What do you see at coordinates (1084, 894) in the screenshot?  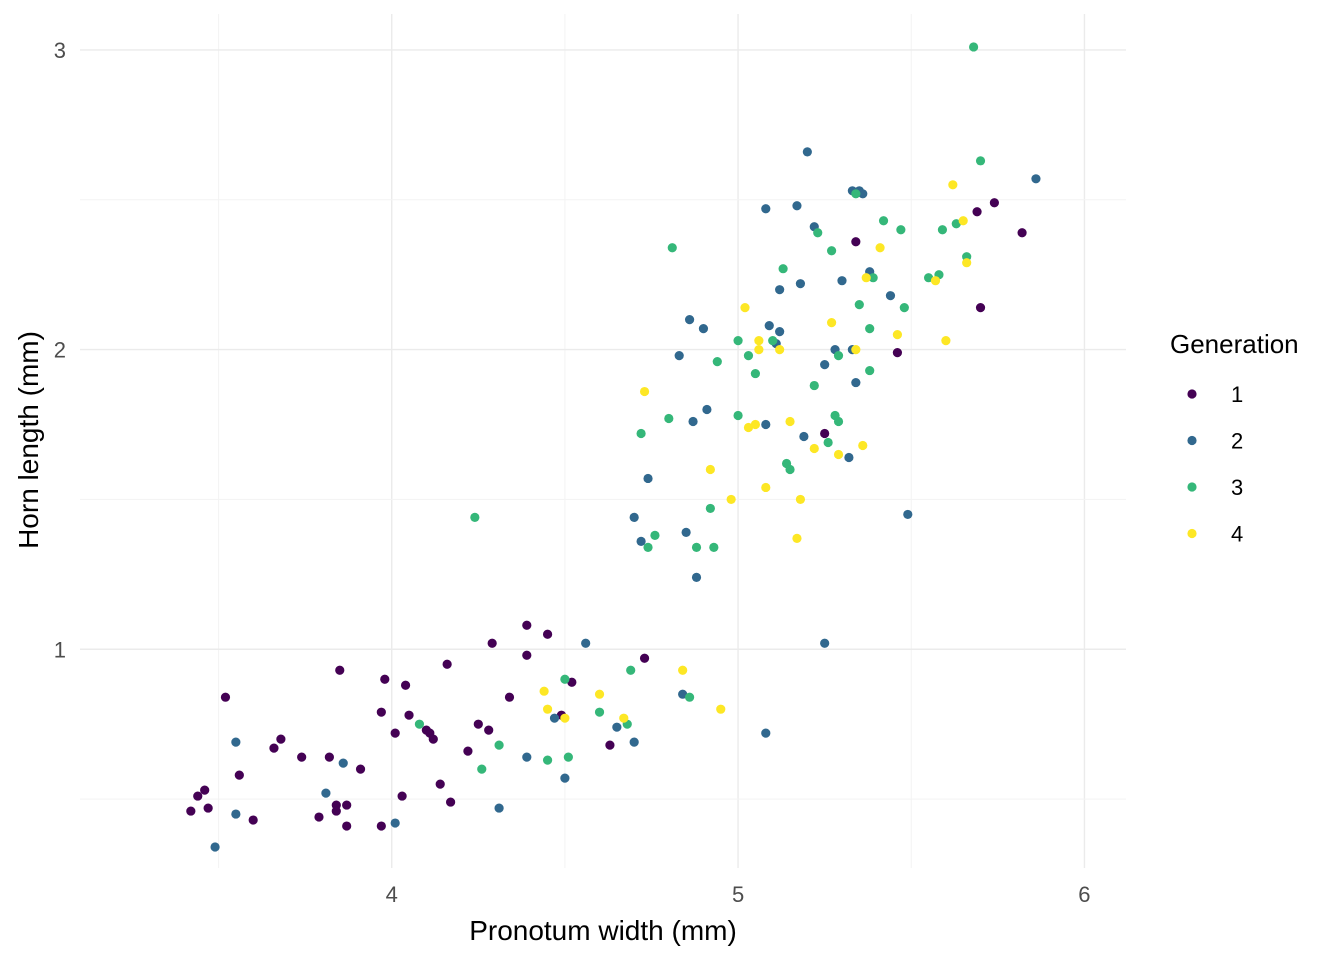 I see `x-tick-label: 6` at bounding box center [1084, 894].